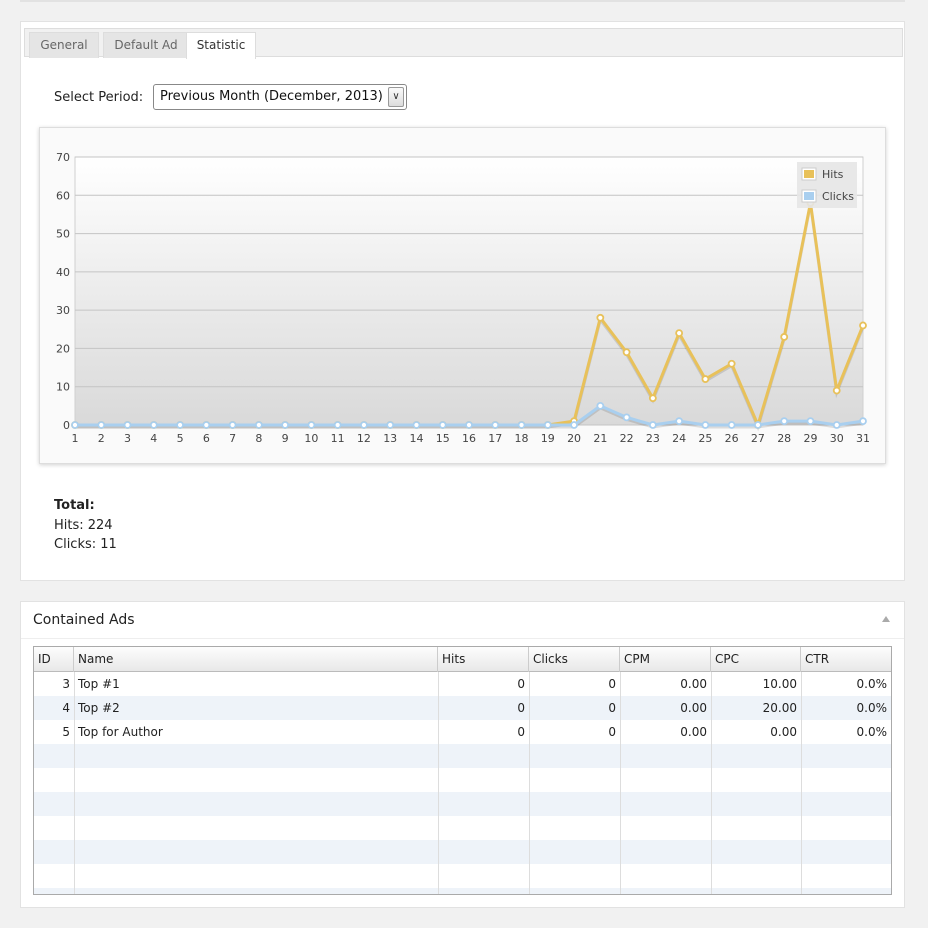 This screenshot has height=928, width=928. Describe the element at coordinates (99, 708) in the screenshot. I see `cell-name: Top #2` at that location.